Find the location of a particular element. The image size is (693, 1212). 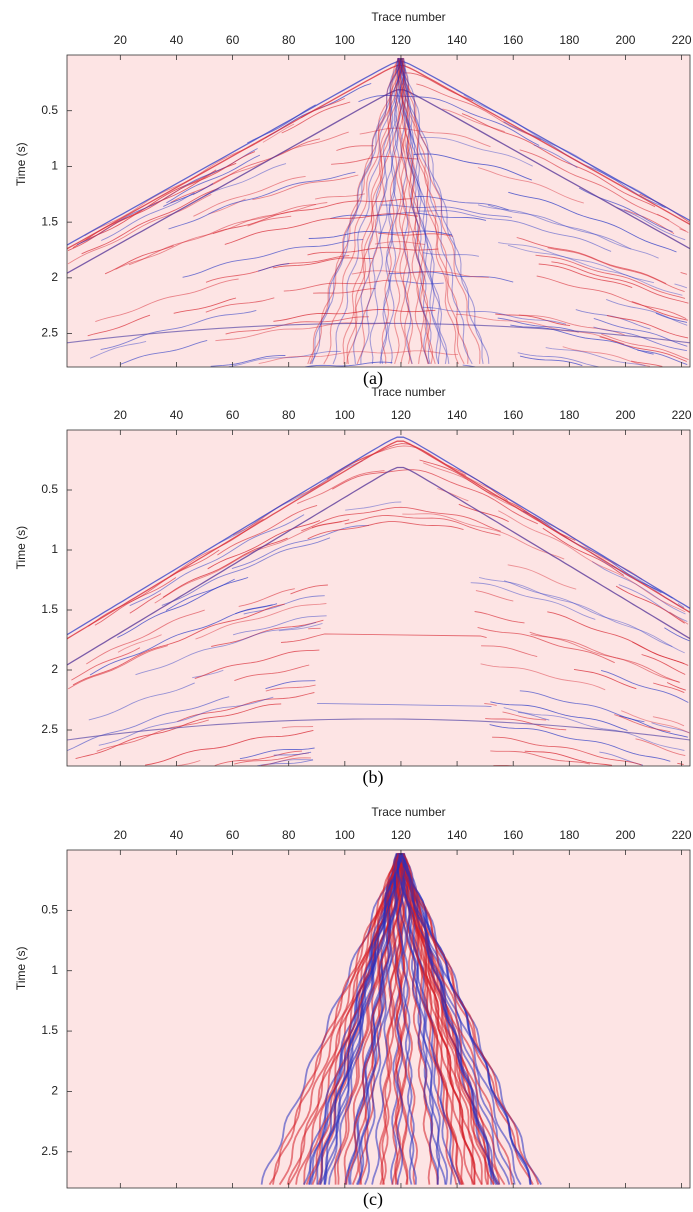

caption: (b) is located at coordinates (373, 777).